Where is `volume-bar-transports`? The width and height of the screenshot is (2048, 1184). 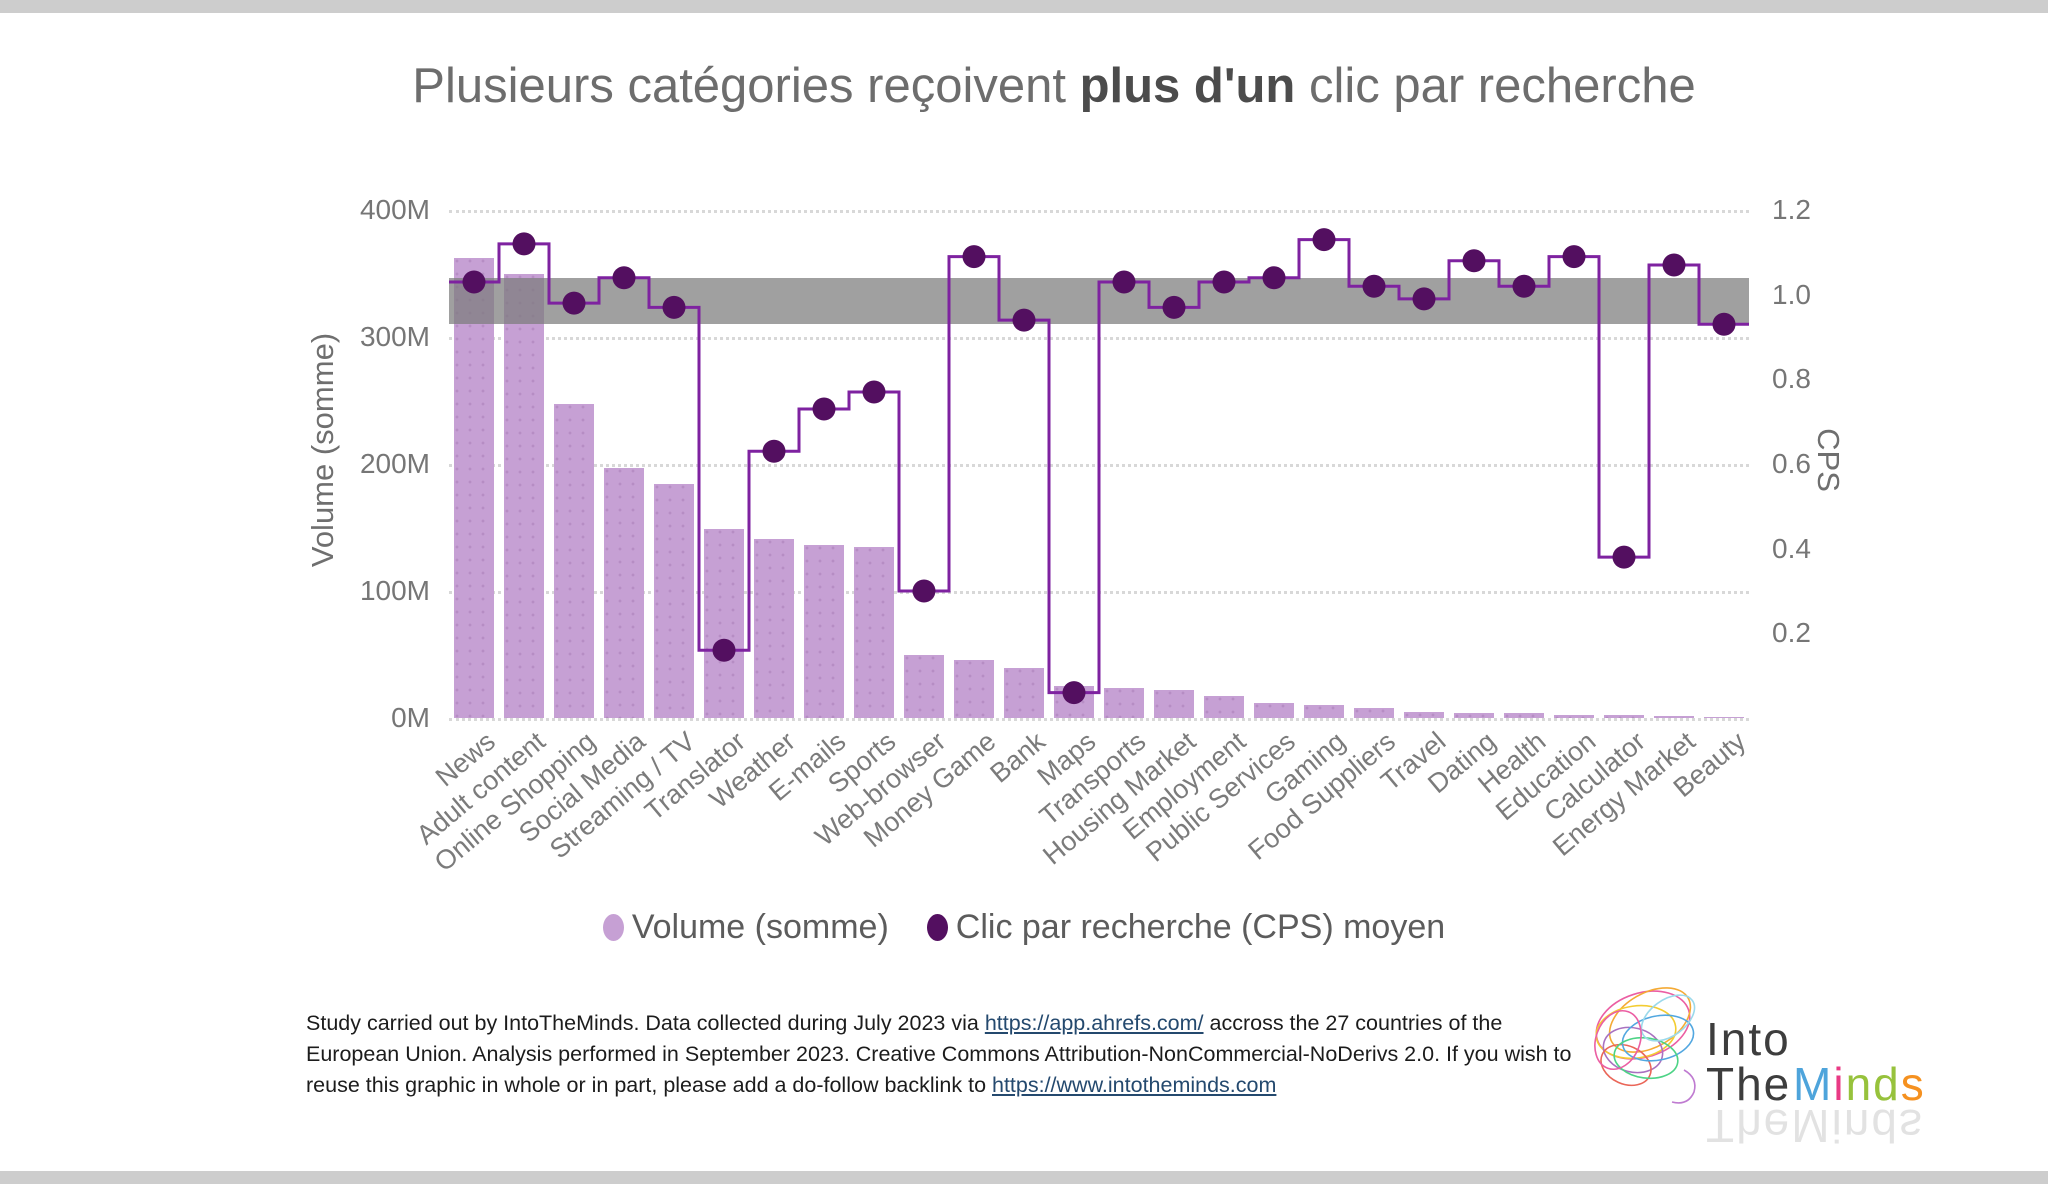 volume-bar-transports is located at coordinates (1124, 702).